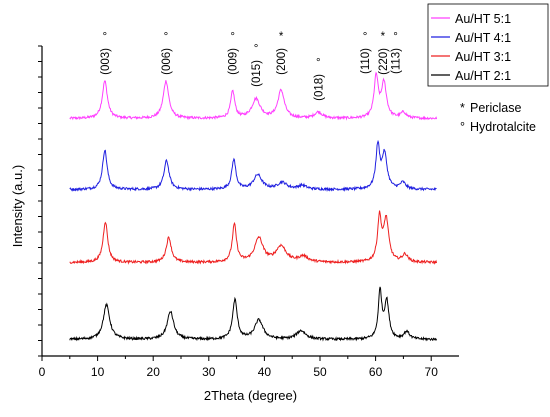 The width and height of the screenshot is (550, 417). I want to click on peak-marker-1: °, so click(105, 37).